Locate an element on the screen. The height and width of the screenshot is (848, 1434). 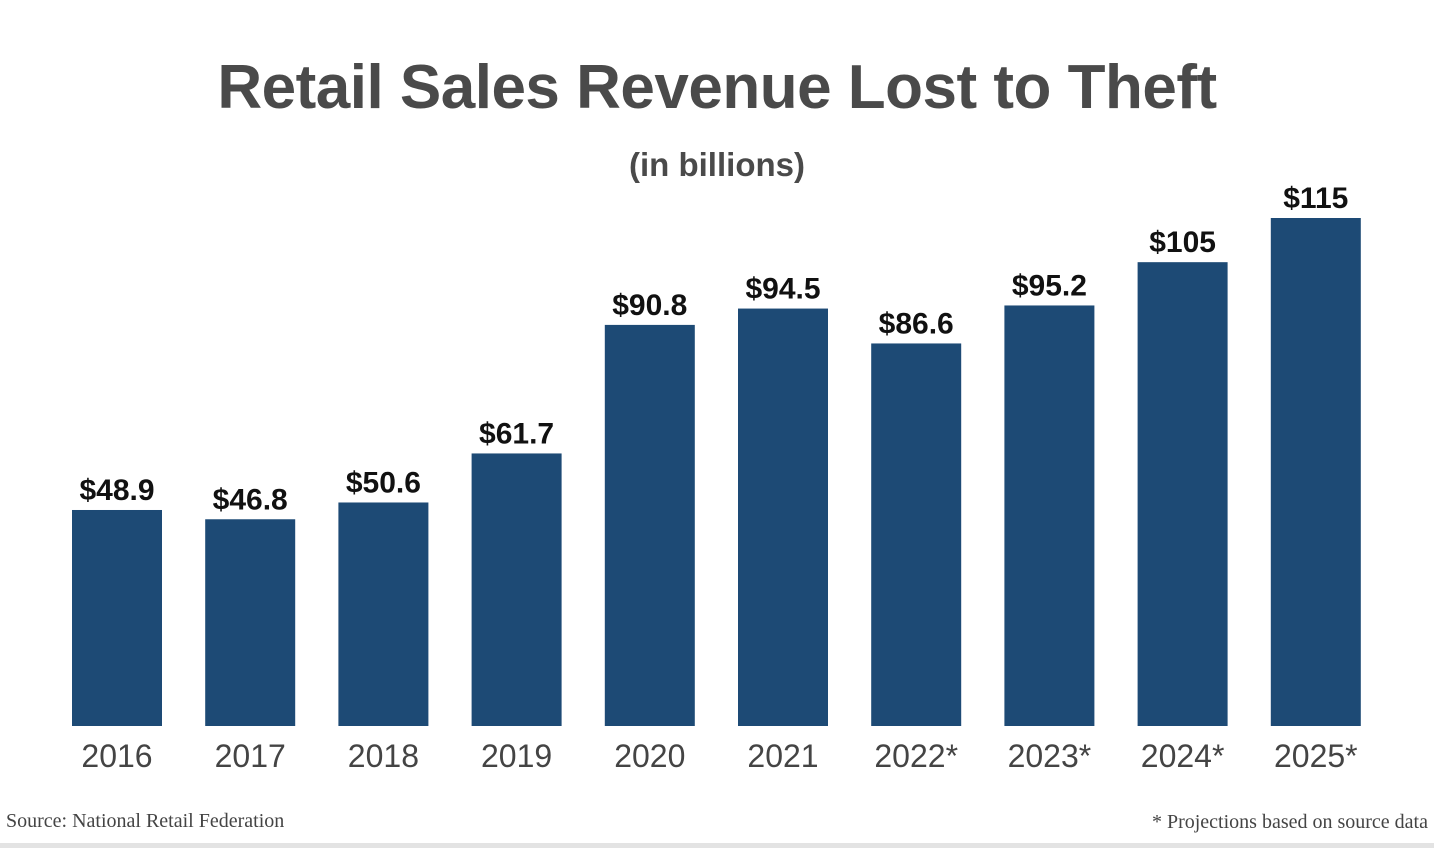
bar-2025 is located at coordinates (1315, 472).